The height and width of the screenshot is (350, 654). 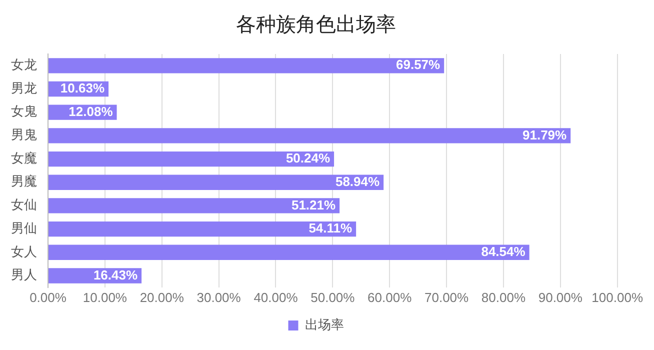 What do you see at coordinates (313, 204) in the screenshot?
I see `data-label: 51.21%` at bounding box center [313, 204].